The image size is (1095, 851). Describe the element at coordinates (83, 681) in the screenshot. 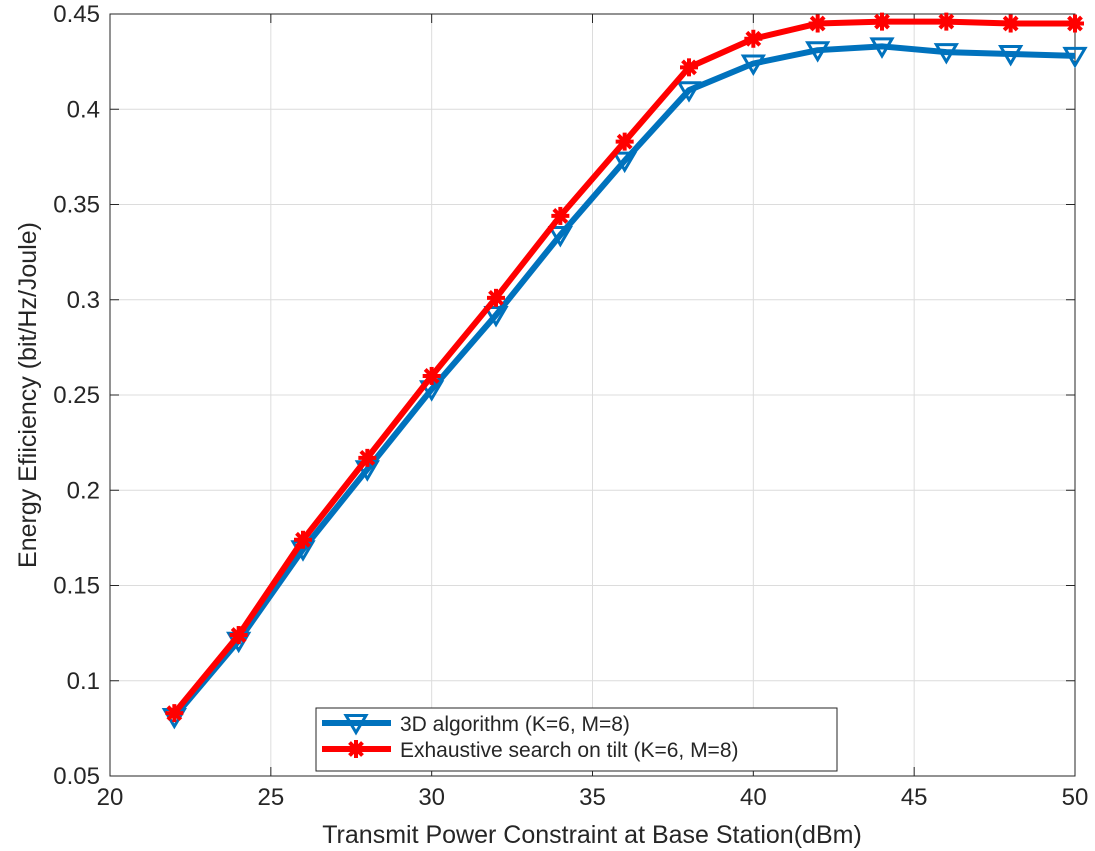

I see `y-tick-label: 0.1` at that location.